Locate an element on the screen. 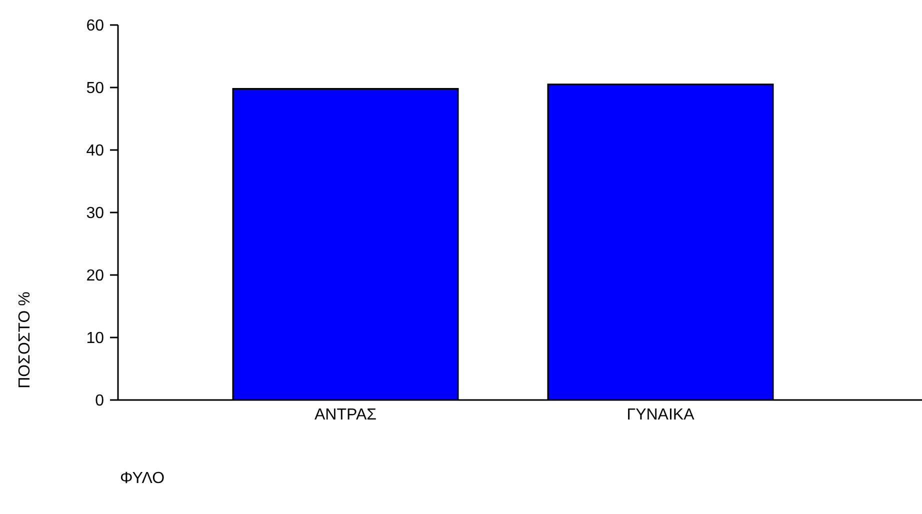  y-tick-label: 50 is located at coordinates (95, 89).